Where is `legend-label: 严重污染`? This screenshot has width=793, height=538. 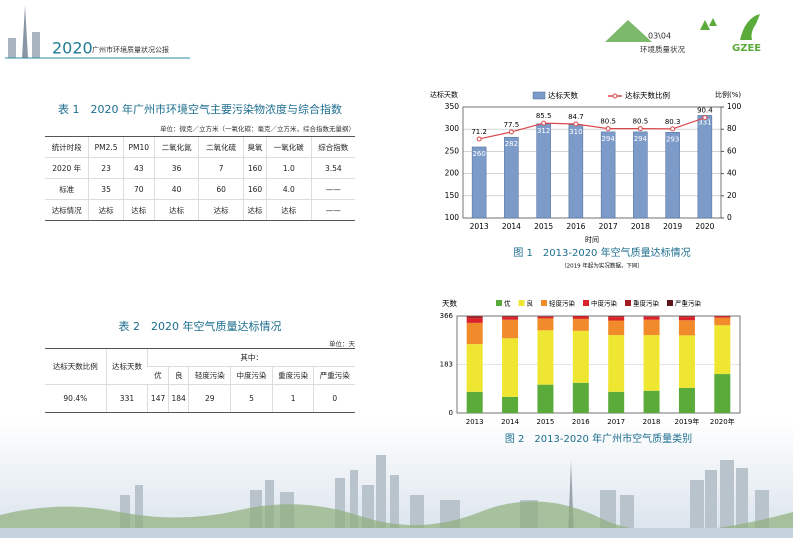
legend-label: 严重污染 is located at coordinates (688, 303).